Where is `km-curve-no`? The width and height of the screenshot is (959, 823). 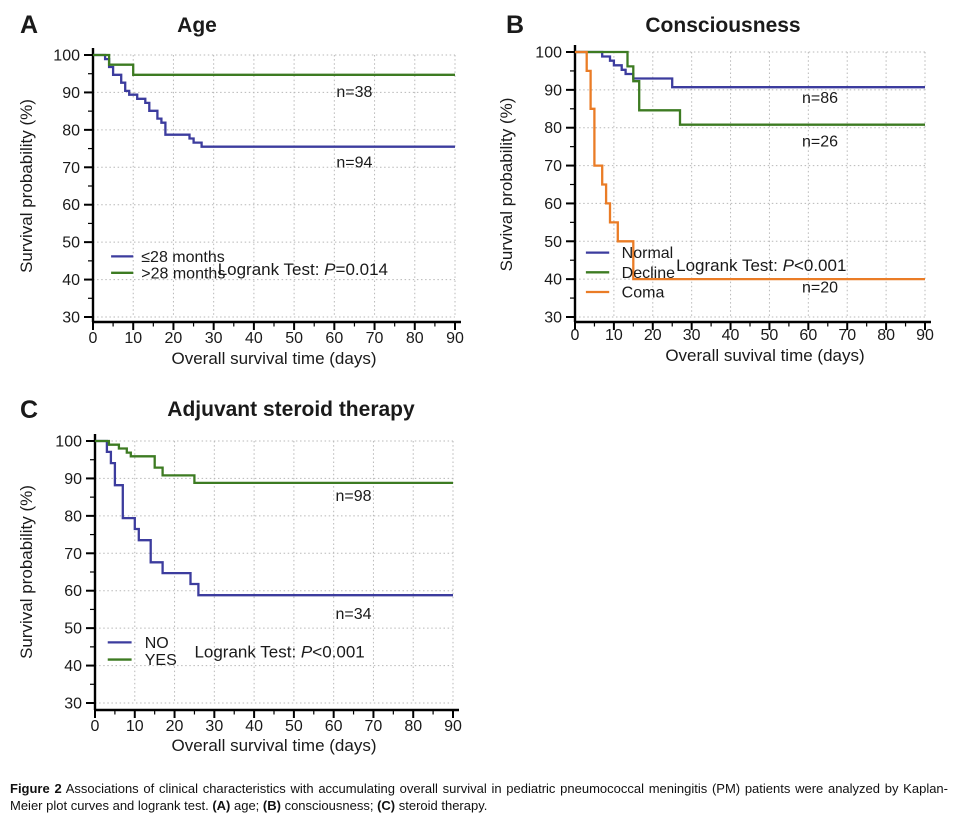
km-curve-no is located at coordinates (274, 518).